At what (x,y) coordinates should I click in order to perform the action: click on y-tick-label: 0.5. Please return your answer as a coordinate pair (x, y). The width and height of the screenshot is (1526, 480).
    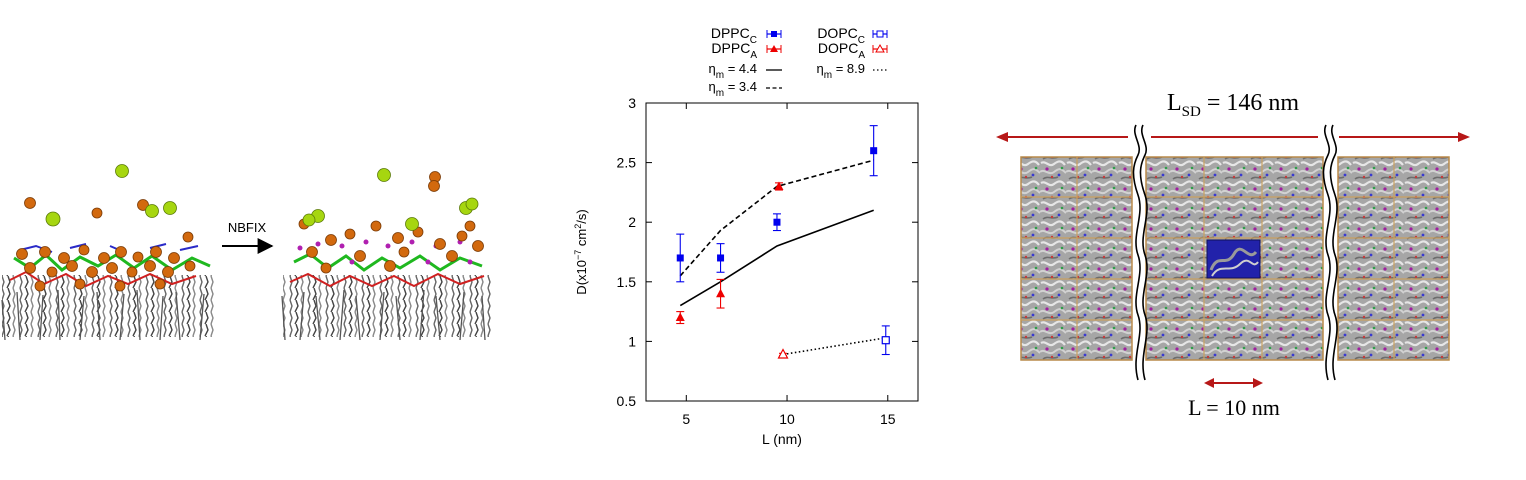
    Looking at the image, I should click on (627, 401).